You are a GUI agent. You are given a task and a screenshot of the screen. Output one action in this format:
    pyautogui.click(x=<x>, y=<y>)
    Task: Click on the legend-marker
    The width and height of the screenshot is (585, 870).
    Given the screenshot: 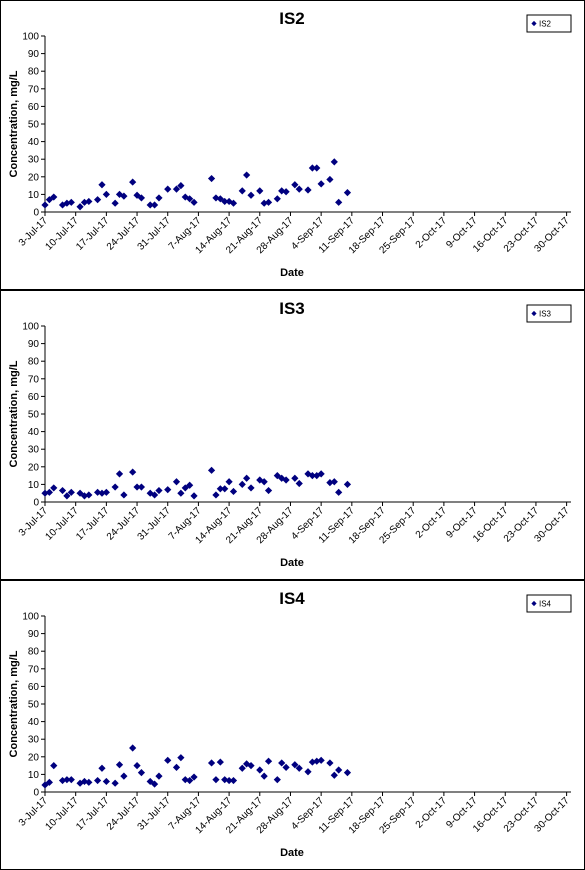 What is the action you would take?
    pyautogui.click(x=534, y=313)
    